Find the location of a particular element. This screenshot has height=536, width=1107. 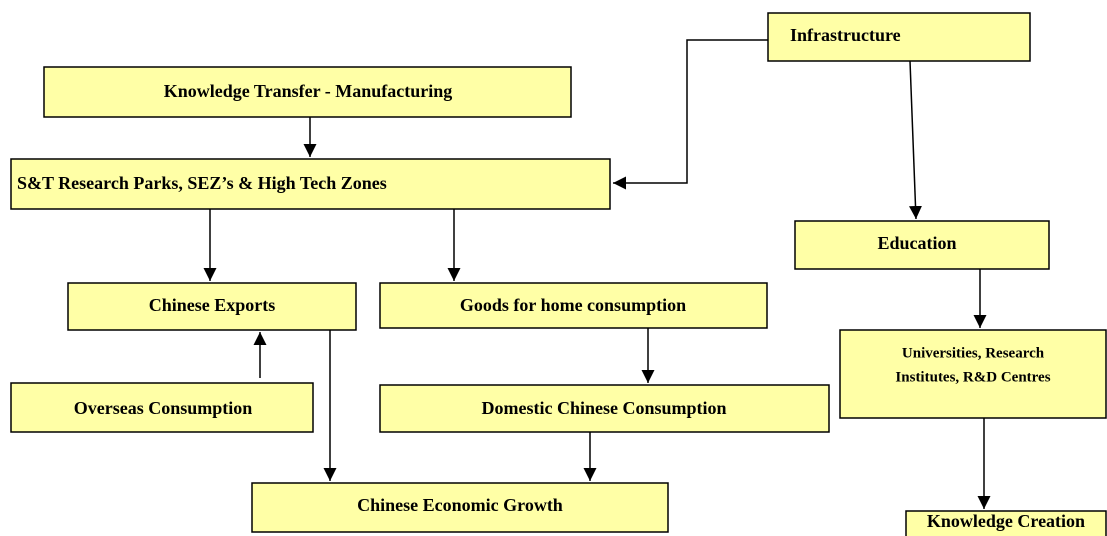

node-label: Institutes, R&D Centres is located at coordinates (972, 377).